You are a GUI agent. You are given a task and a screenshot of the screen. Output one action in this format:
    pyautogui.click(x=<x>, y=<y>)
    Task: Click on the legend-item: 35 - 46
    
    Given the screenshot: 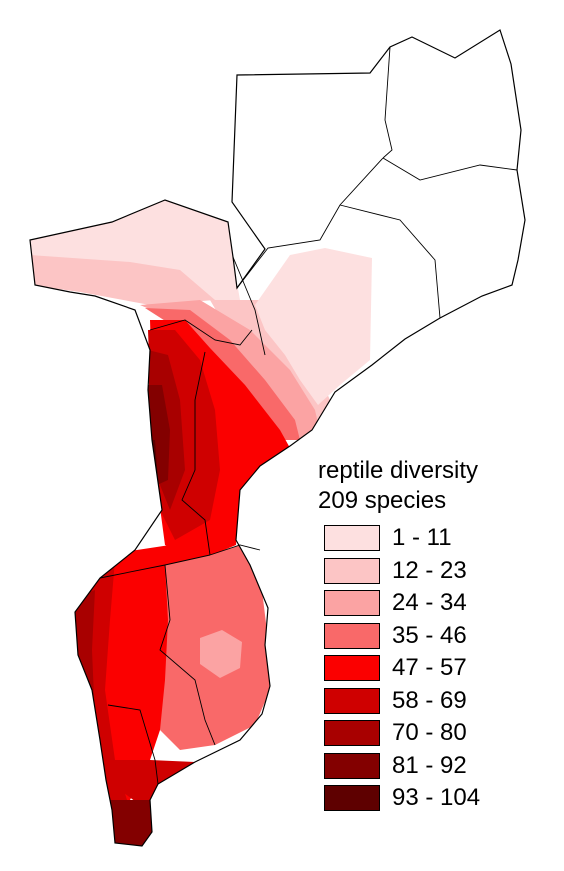 What is the action you would take?
    pyautogui.click(x=438, y=636)
    